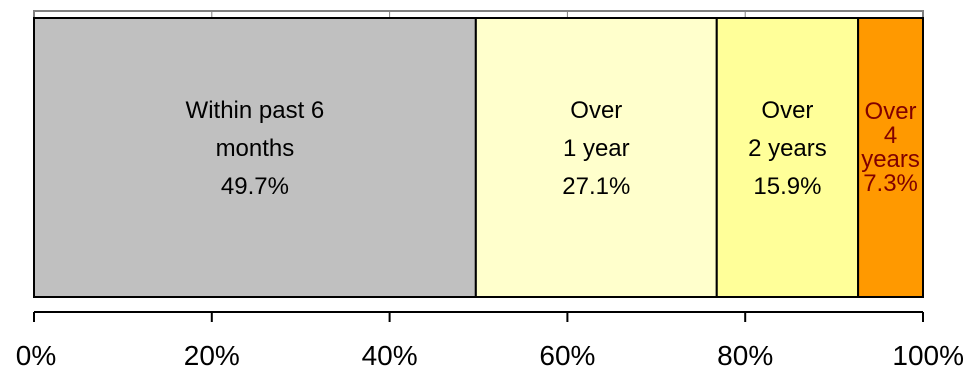 The image size is (971, 377). What do you see at coordinates (890, 183) in the screenshot?
I see `segment-label-line: 7.3%` at bounding box center [890, 183].